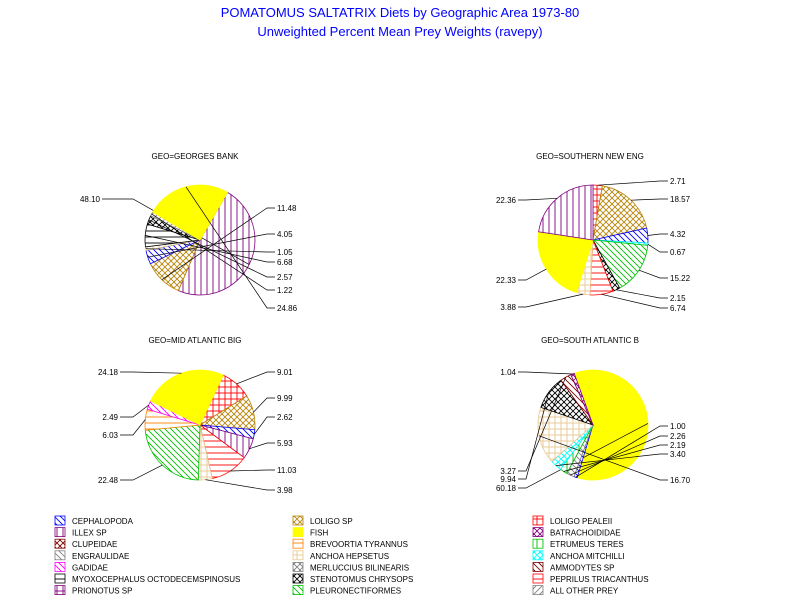 The height and width of the screenshot is (600, 800). What do you see at coordinates (508, 372) in the screenshot?
I see `slice-label: 1.04` at bounding box center [508, 372].